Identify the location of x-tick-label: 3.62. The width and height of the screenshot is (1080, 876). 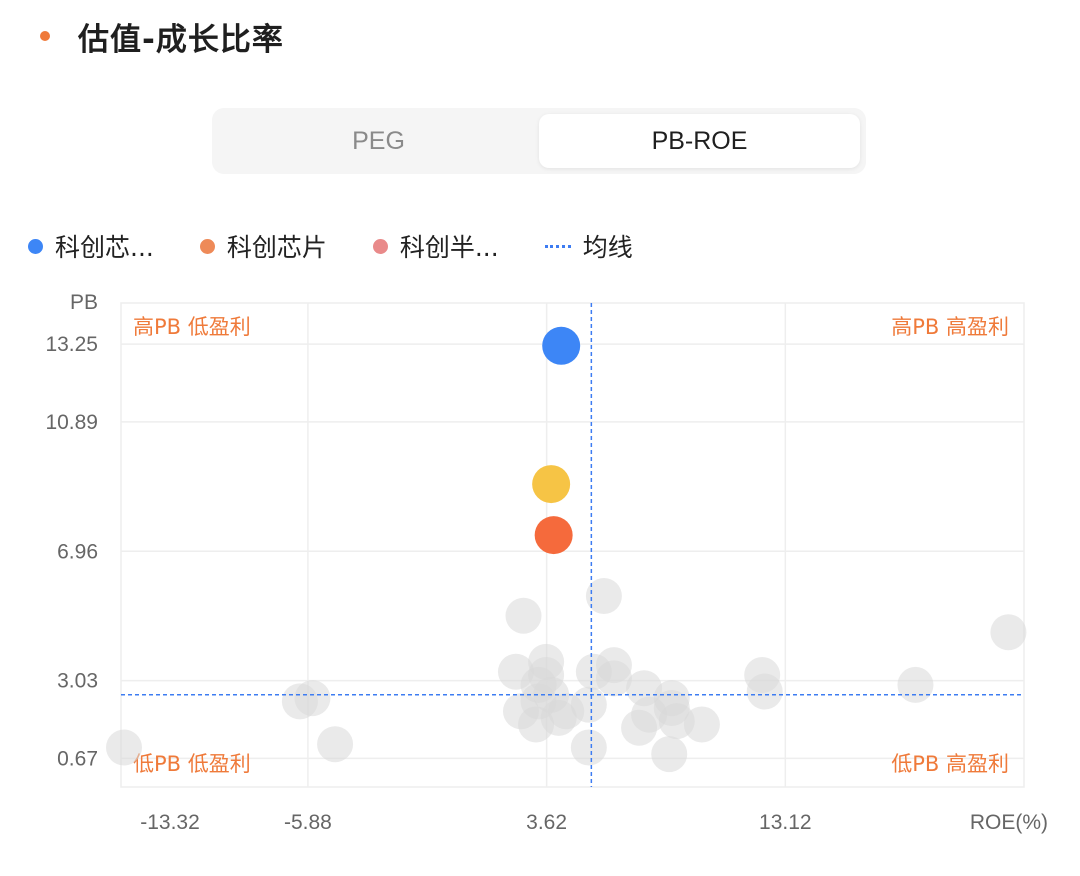
(546, 822).